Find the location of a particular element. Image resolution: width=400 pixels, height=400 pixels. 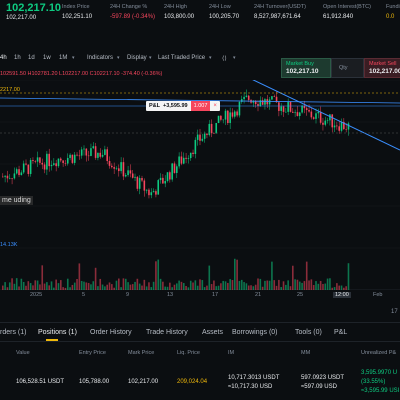

chart-overlay-label: me uding is located at coordinates (16, 200).